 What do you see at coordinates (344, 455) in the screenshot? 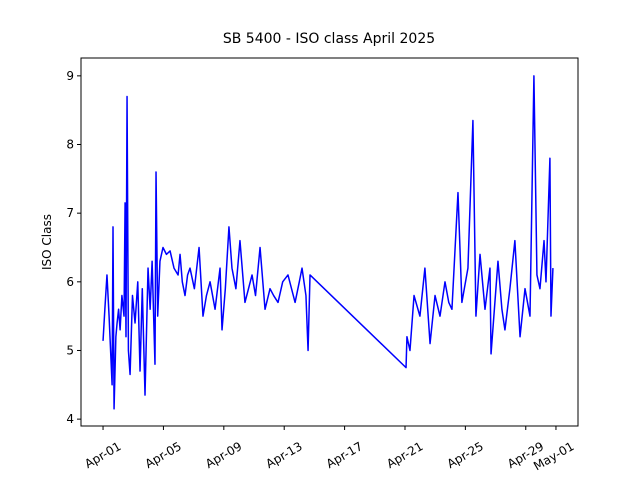
I see `x-tick-label: Apr-17` at bounding box center [344, 455].